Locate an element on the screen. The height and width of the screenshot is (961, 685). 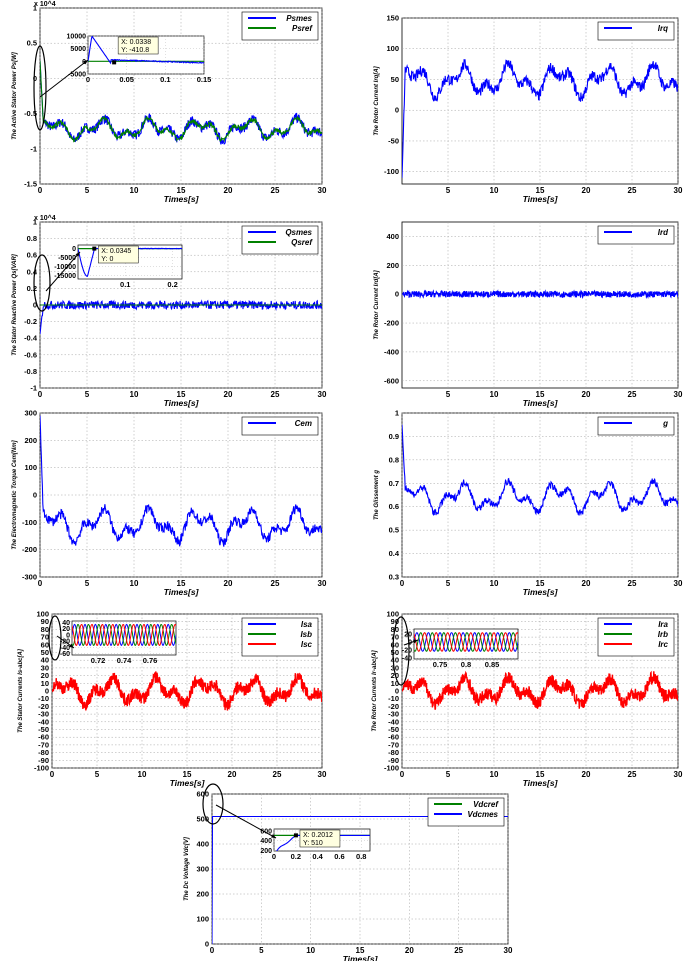
y-tick-label: 0.8 is located at coordinates (394, 459).